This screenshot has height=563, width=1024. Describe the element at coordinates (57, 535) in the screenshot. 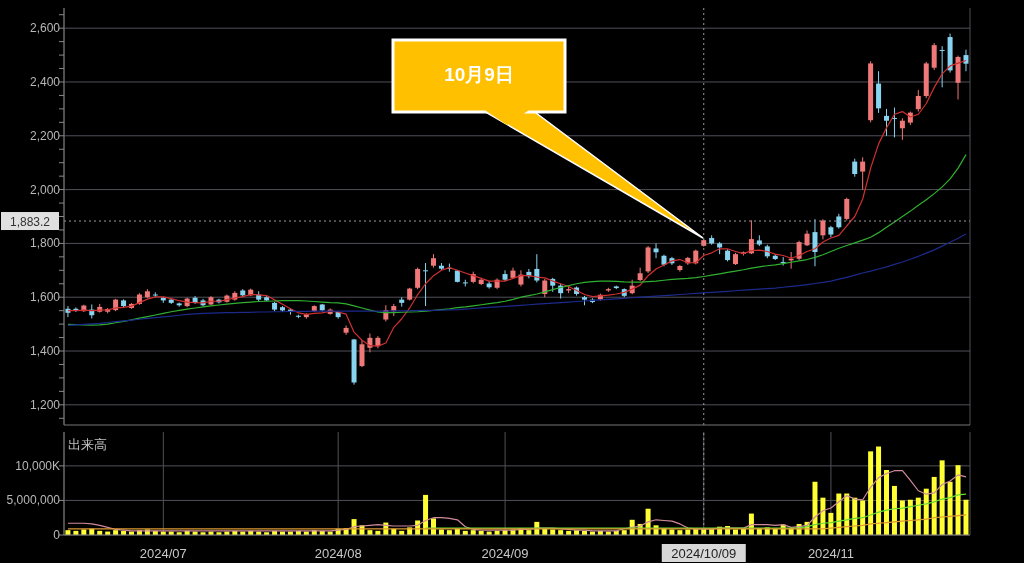

I see `y-tick-label: 0` at that location.